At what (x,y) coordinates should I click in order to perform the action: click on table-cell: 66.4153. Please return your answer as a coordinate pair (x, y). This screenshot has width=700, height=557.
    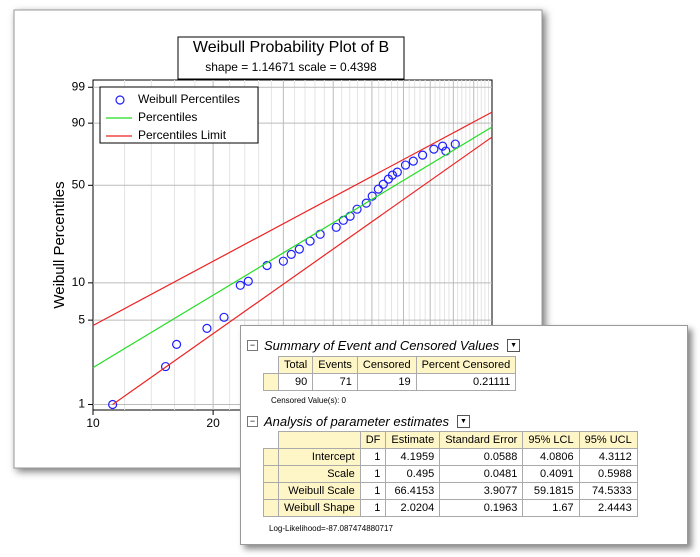
    Looking at the image, I should click on (413, 491).